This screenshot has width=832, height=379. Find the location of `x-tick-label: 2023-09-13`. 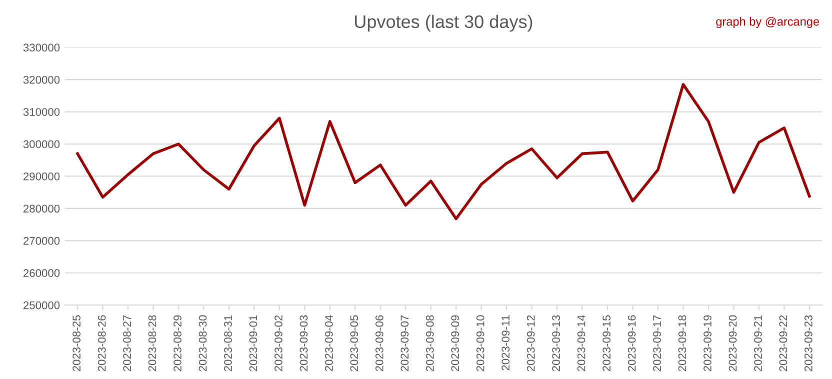

x-tick-label: 2023-09-13 is located at coordinates (556, 343).